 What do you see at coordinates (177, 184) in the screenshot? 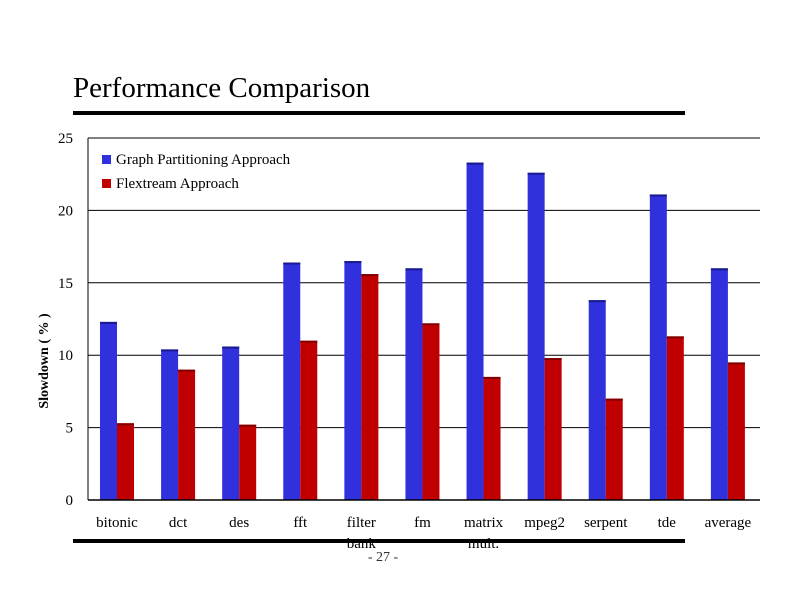
I see `legend-label: Flextream Approach` at bounding box center [177, 184].